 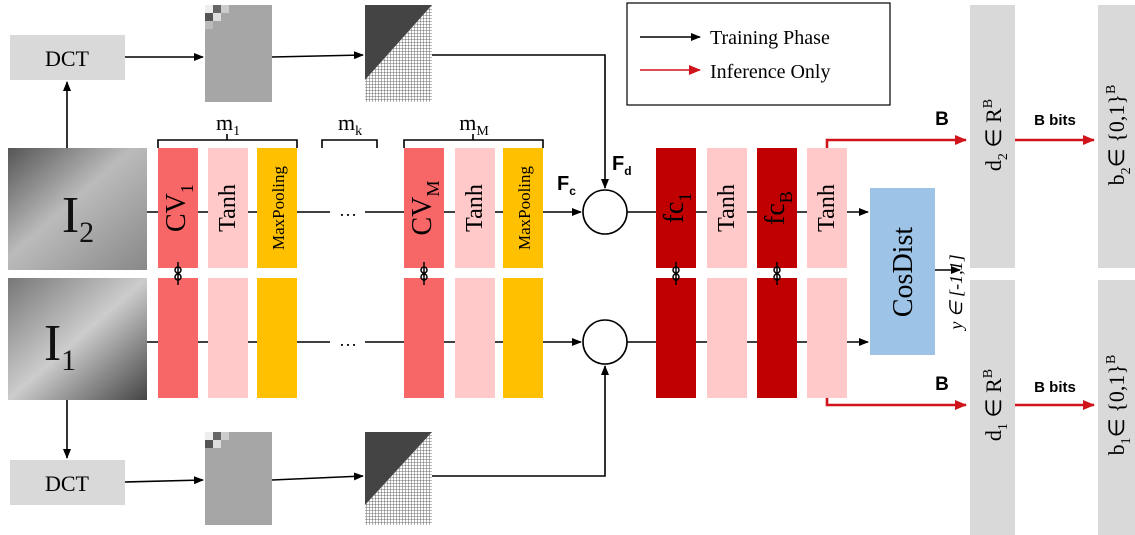 I want to click on cosdist-box, so click(x=902, y=271).